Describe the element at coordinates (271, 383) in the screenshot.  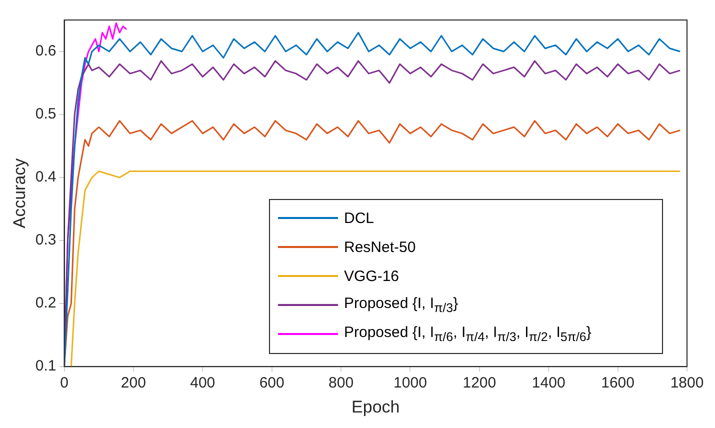
I see `x-tick-label: 600` at that location.